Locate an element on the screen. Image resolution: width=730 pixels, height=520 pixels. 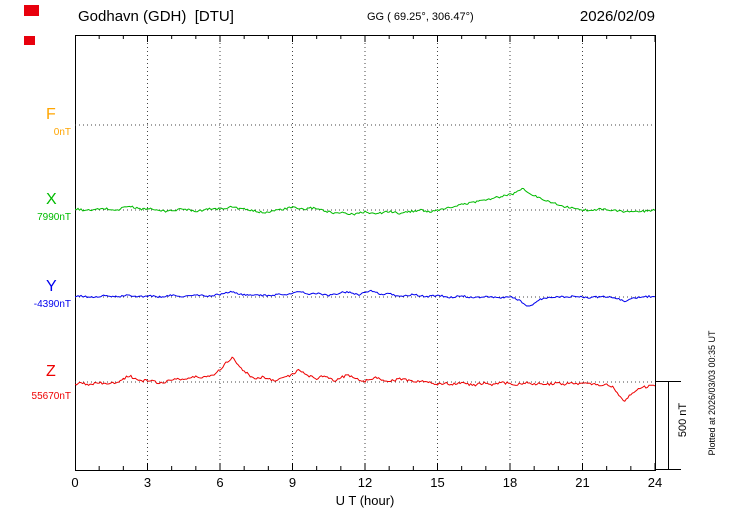
series-label-f: F is located at coordinates (51, 114).